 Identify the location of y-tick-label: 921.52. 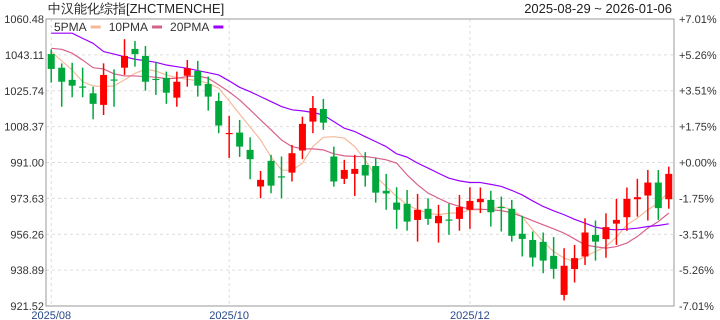
(27, 307).